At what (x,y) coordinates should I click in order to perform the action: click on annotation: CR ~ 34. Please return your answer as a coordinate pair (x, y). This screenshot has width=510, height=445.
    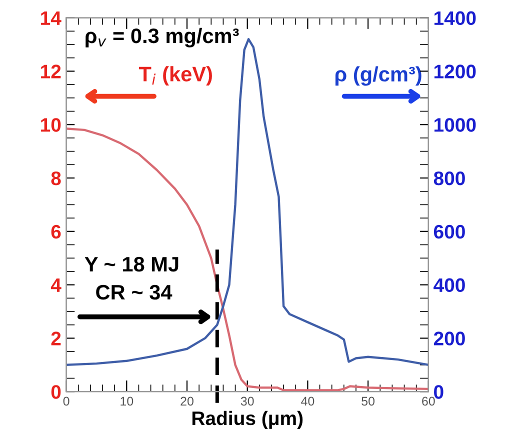
    Looking at the image, I should click on (134, 292).